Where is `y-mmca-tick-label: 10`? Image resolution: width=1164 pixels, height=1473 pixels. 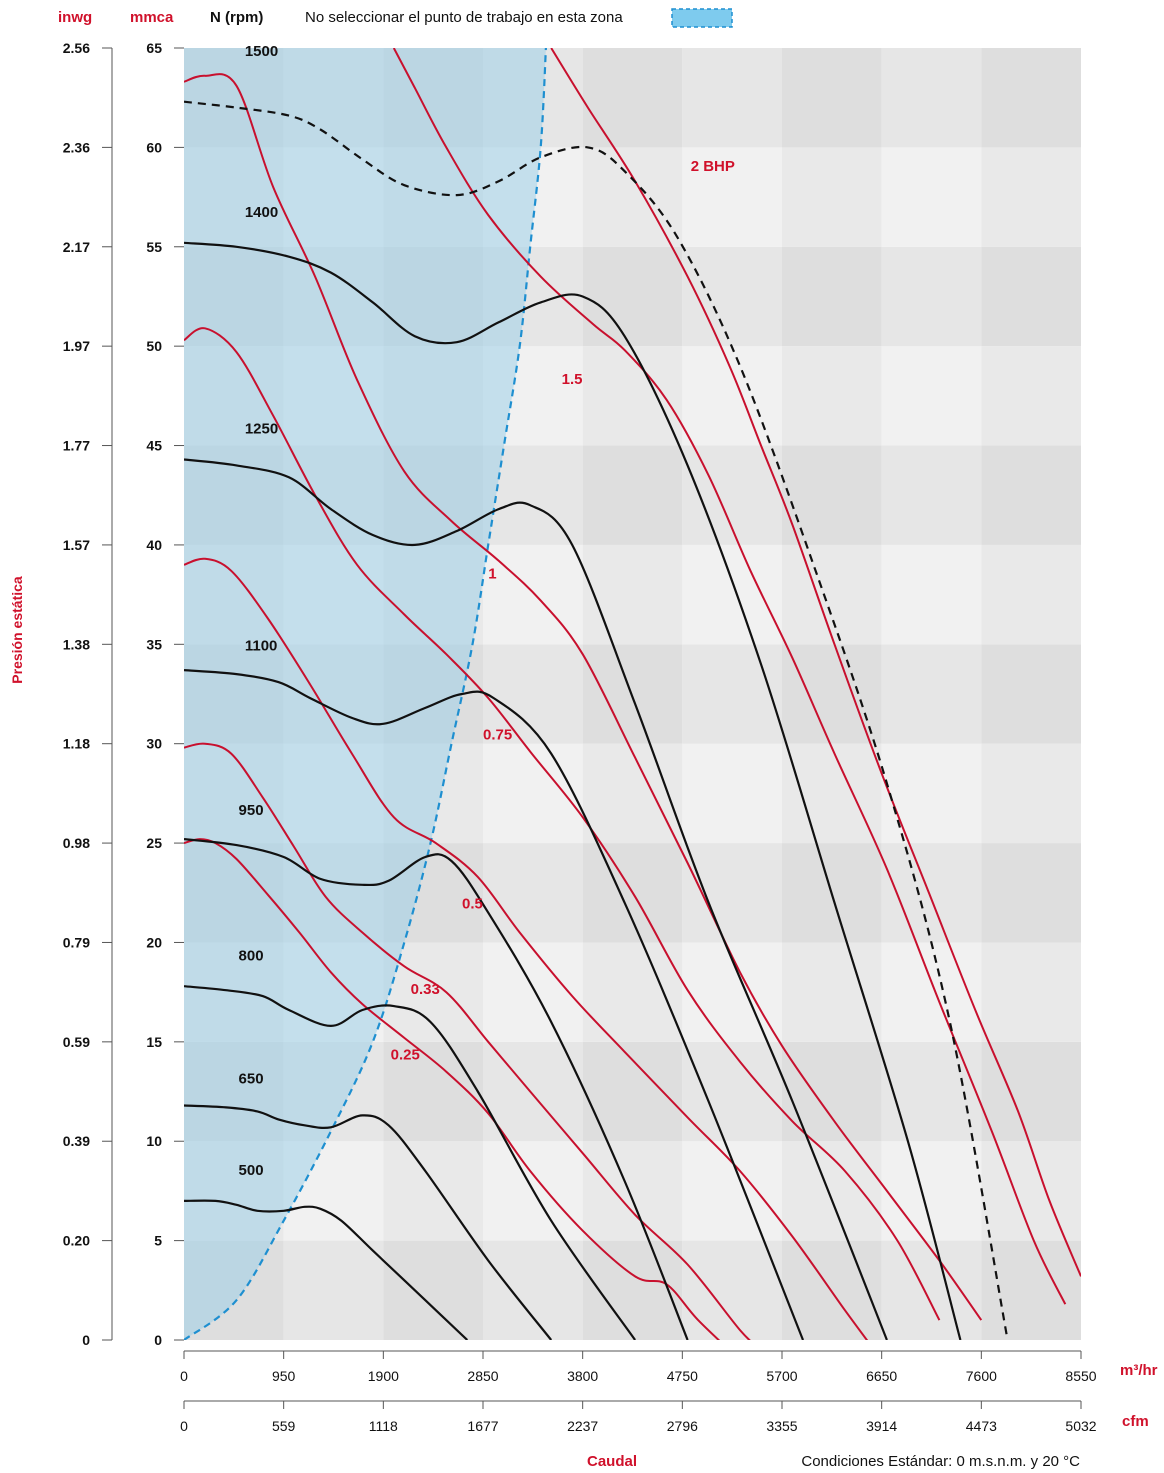
y-mmca-tick-label: 10 is located at coordinates (154, 1141).